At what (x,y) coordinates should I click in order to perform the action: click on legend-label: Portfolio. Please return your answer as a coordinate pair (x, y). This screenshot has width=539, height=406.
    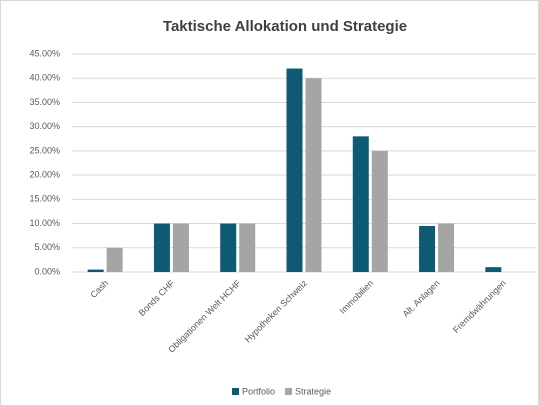
    Looking at the image, I should click on (258, 391).